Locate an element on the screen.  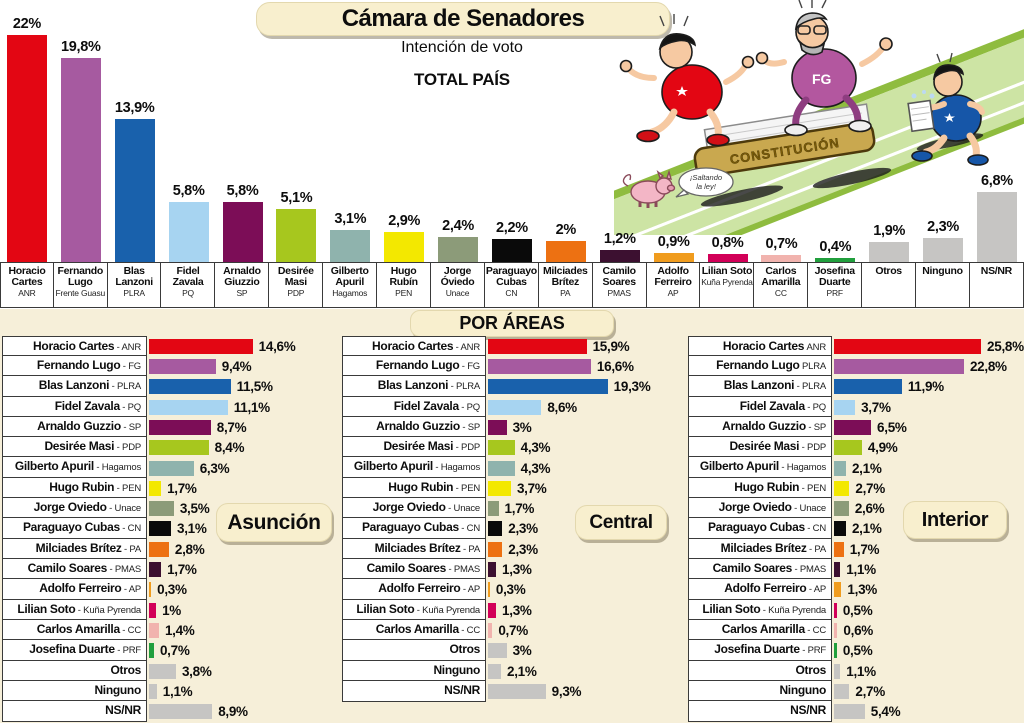
candidate-party: Hagamos is located at coordinates (350, 292).